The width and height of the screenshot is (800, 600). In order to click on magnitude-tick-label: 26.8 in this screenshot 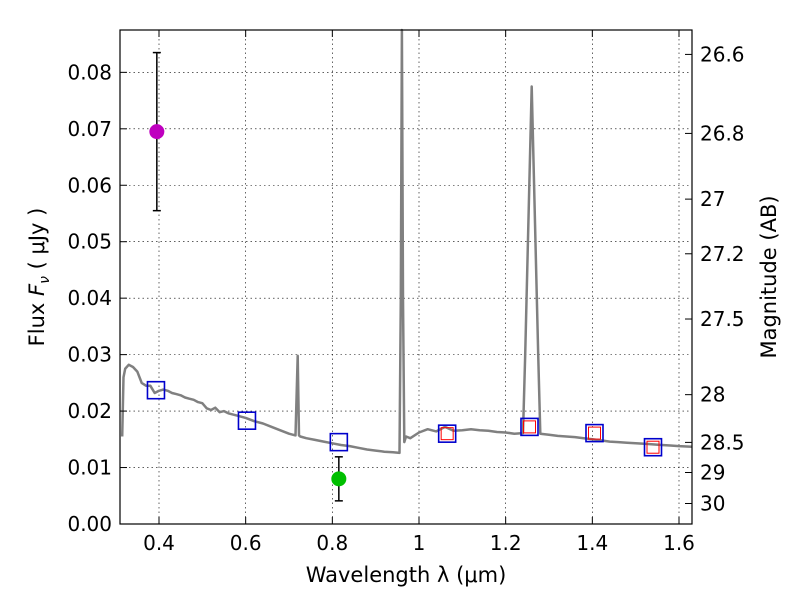, I will do `click(722, 133)`.